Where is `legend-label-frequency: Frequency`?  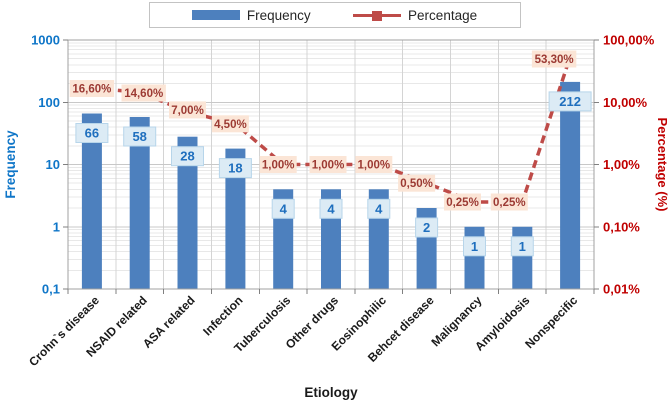
legend-label-frequency: Frequency is located at coordinates (278, 15).